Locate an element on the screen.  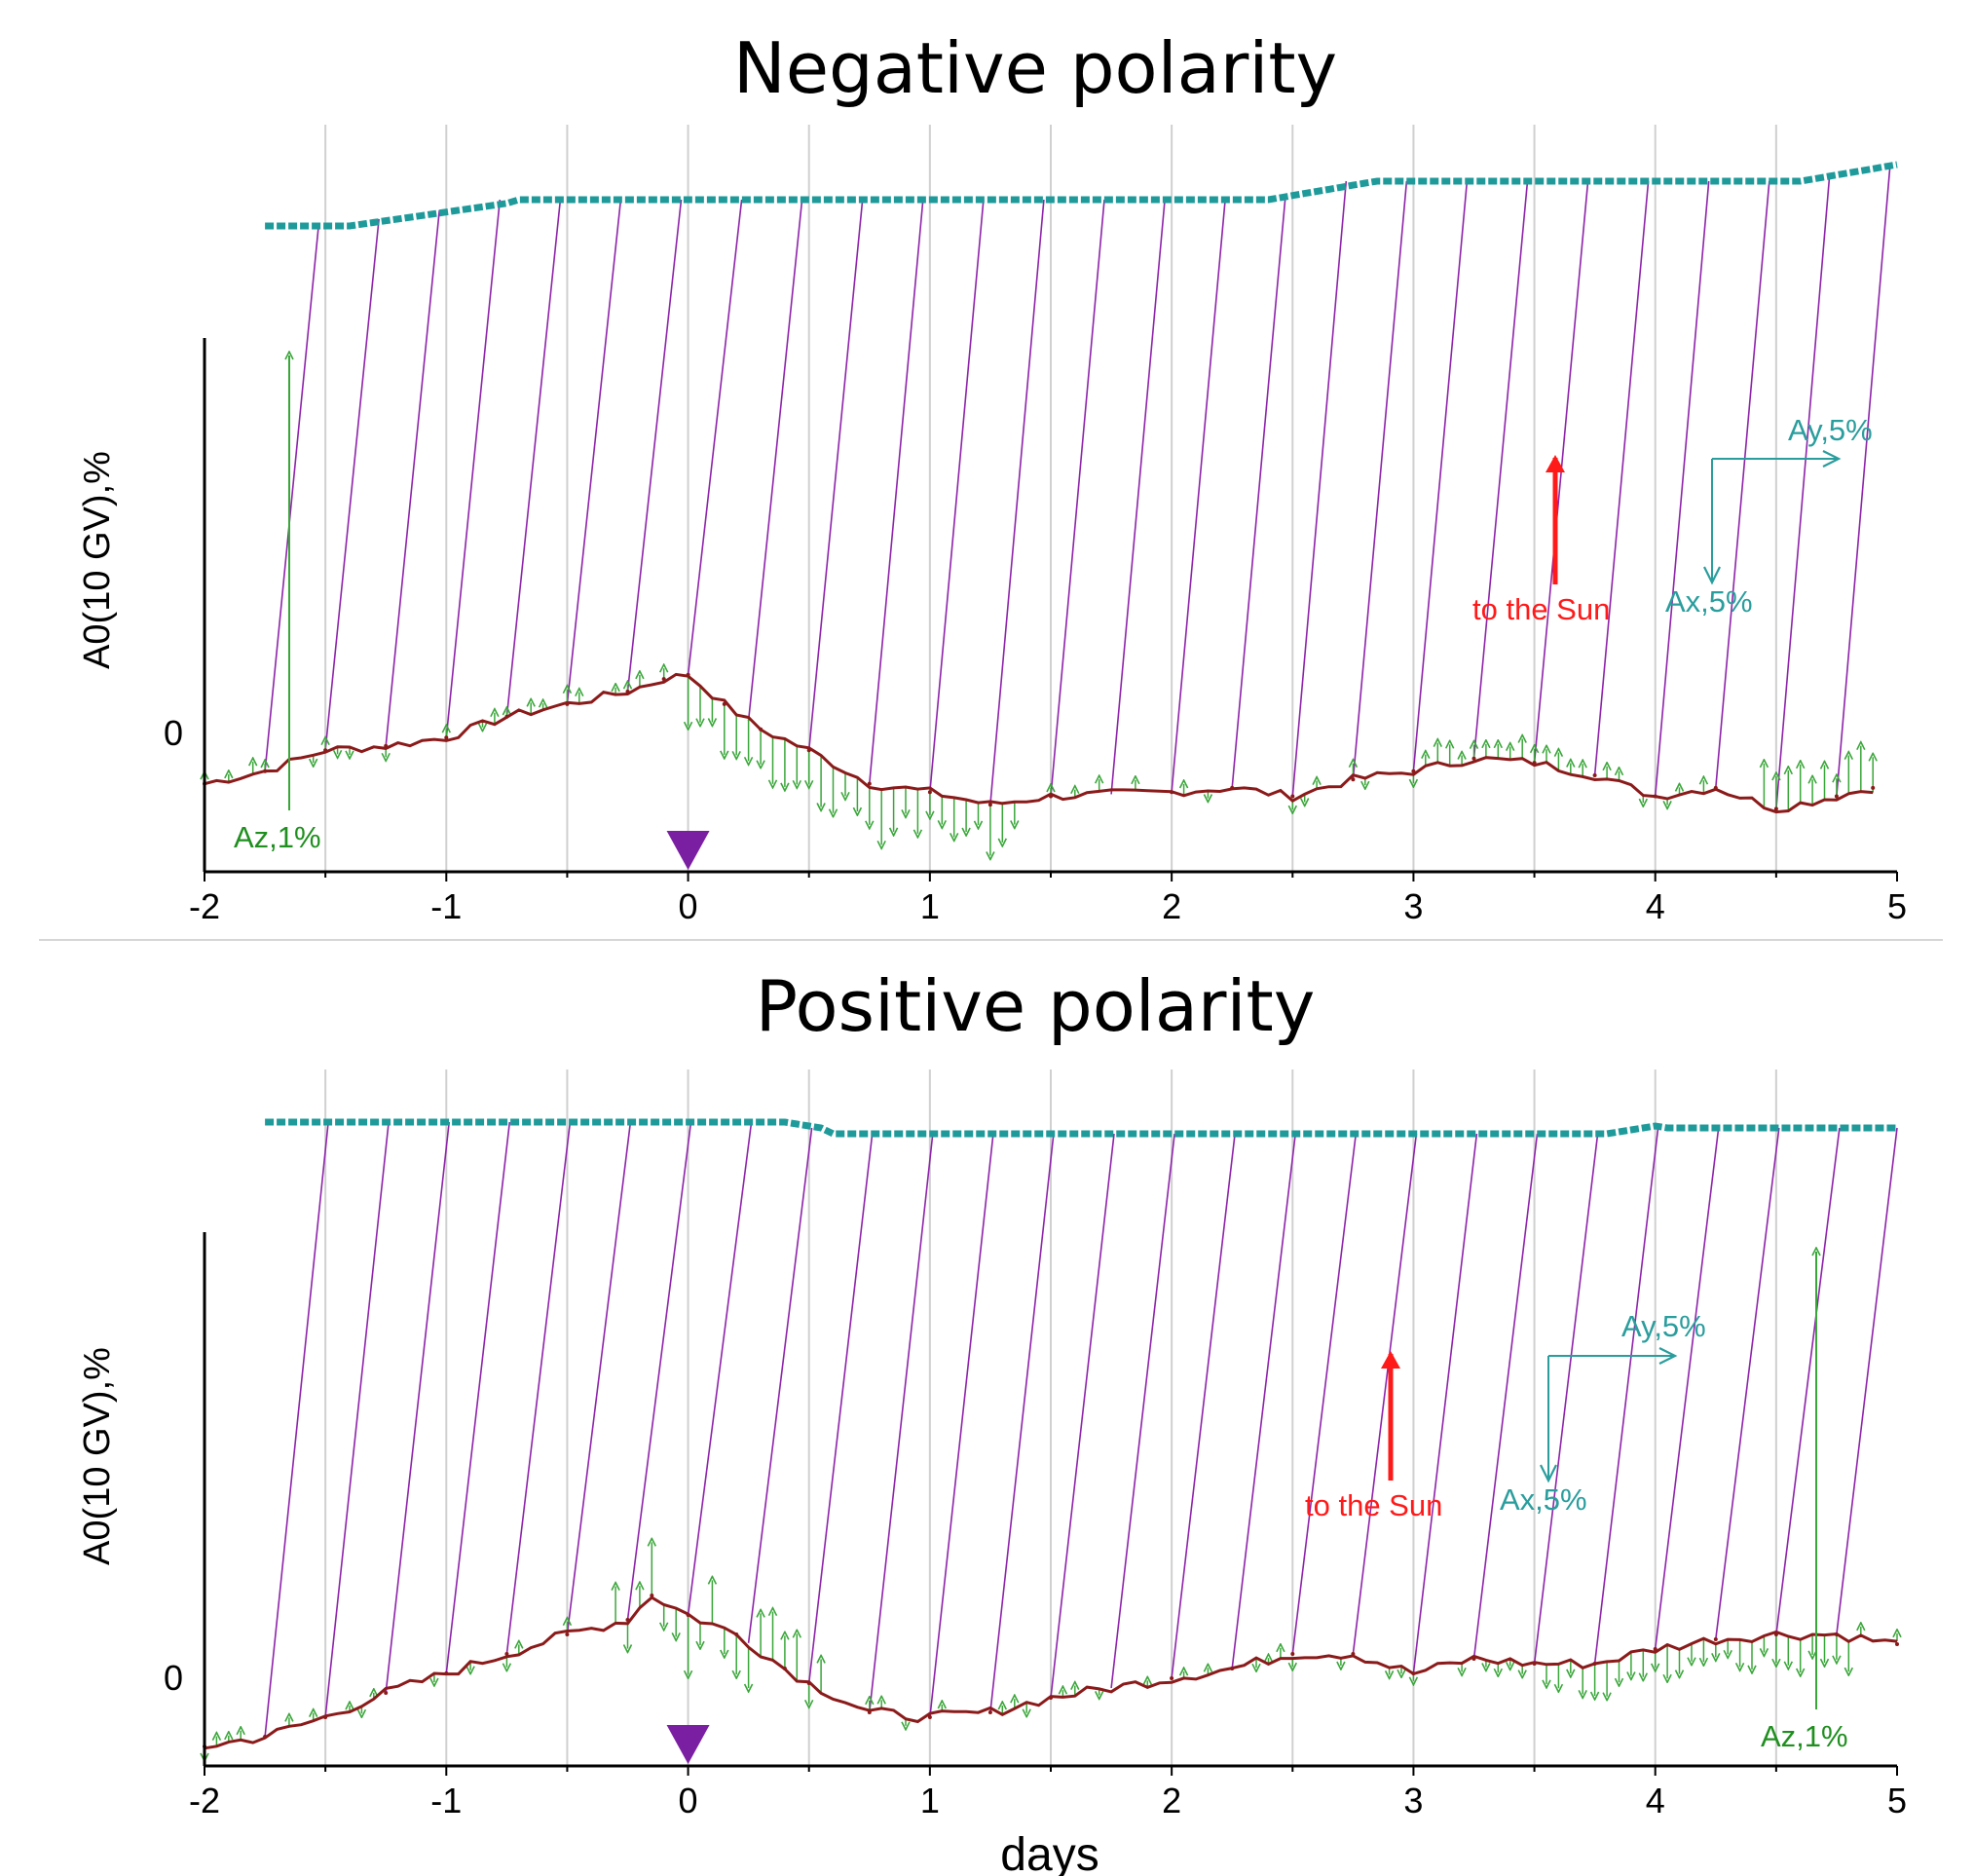
y-tick-label-0: 0 is located at coordinates (173, 733).